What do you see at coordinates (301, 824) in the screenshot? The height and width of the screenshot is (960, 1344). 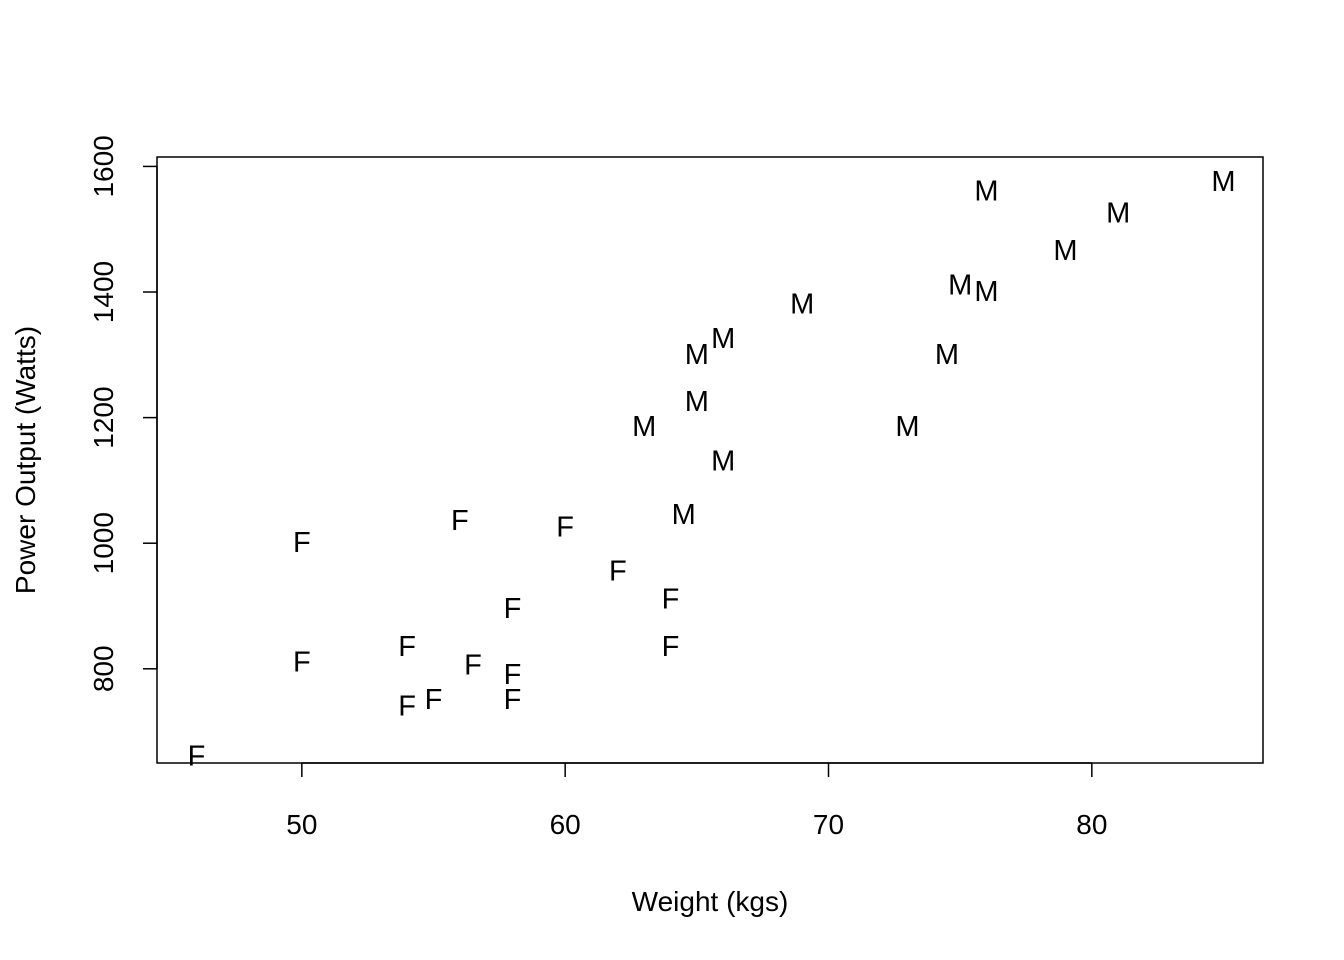 I see `x-tick-label: 50` at bounding box center [301, 824].